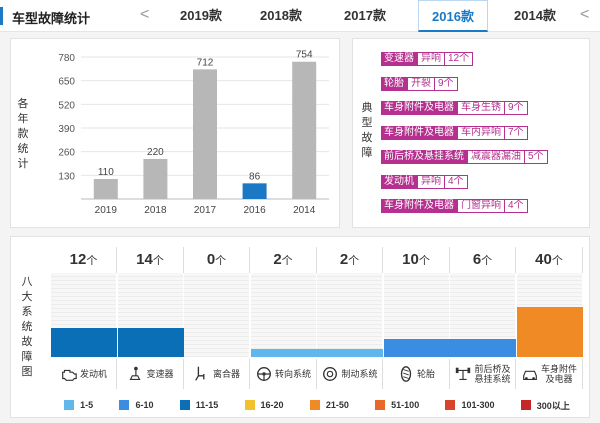 This screenshot has height=423, width=600. Describe the element at coordinates (365, 15) in the screenshot. I see `tab-2017: 2017款` at that location.